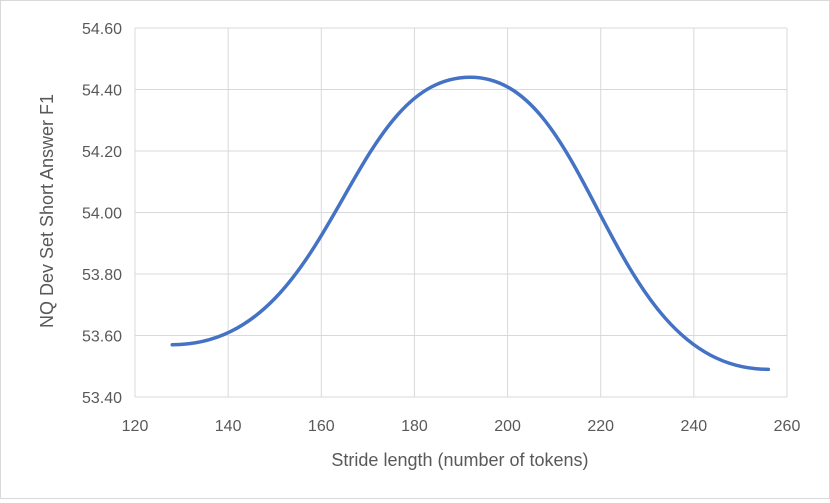 The height and width of the screenshot is (503, 830). I want to click on y-tick-label: 53.60, so click(102, 337).